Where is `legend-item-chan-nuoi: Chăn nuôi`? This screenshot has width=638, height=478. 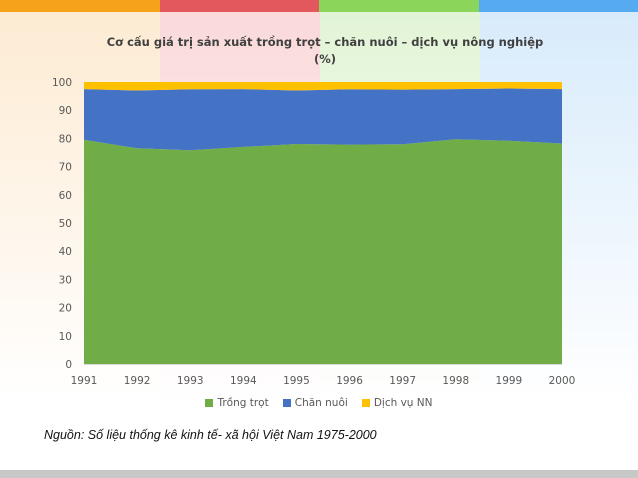
legend-item-chan-nuoi: Chăn nuôi is located at coordinates (315, 403).